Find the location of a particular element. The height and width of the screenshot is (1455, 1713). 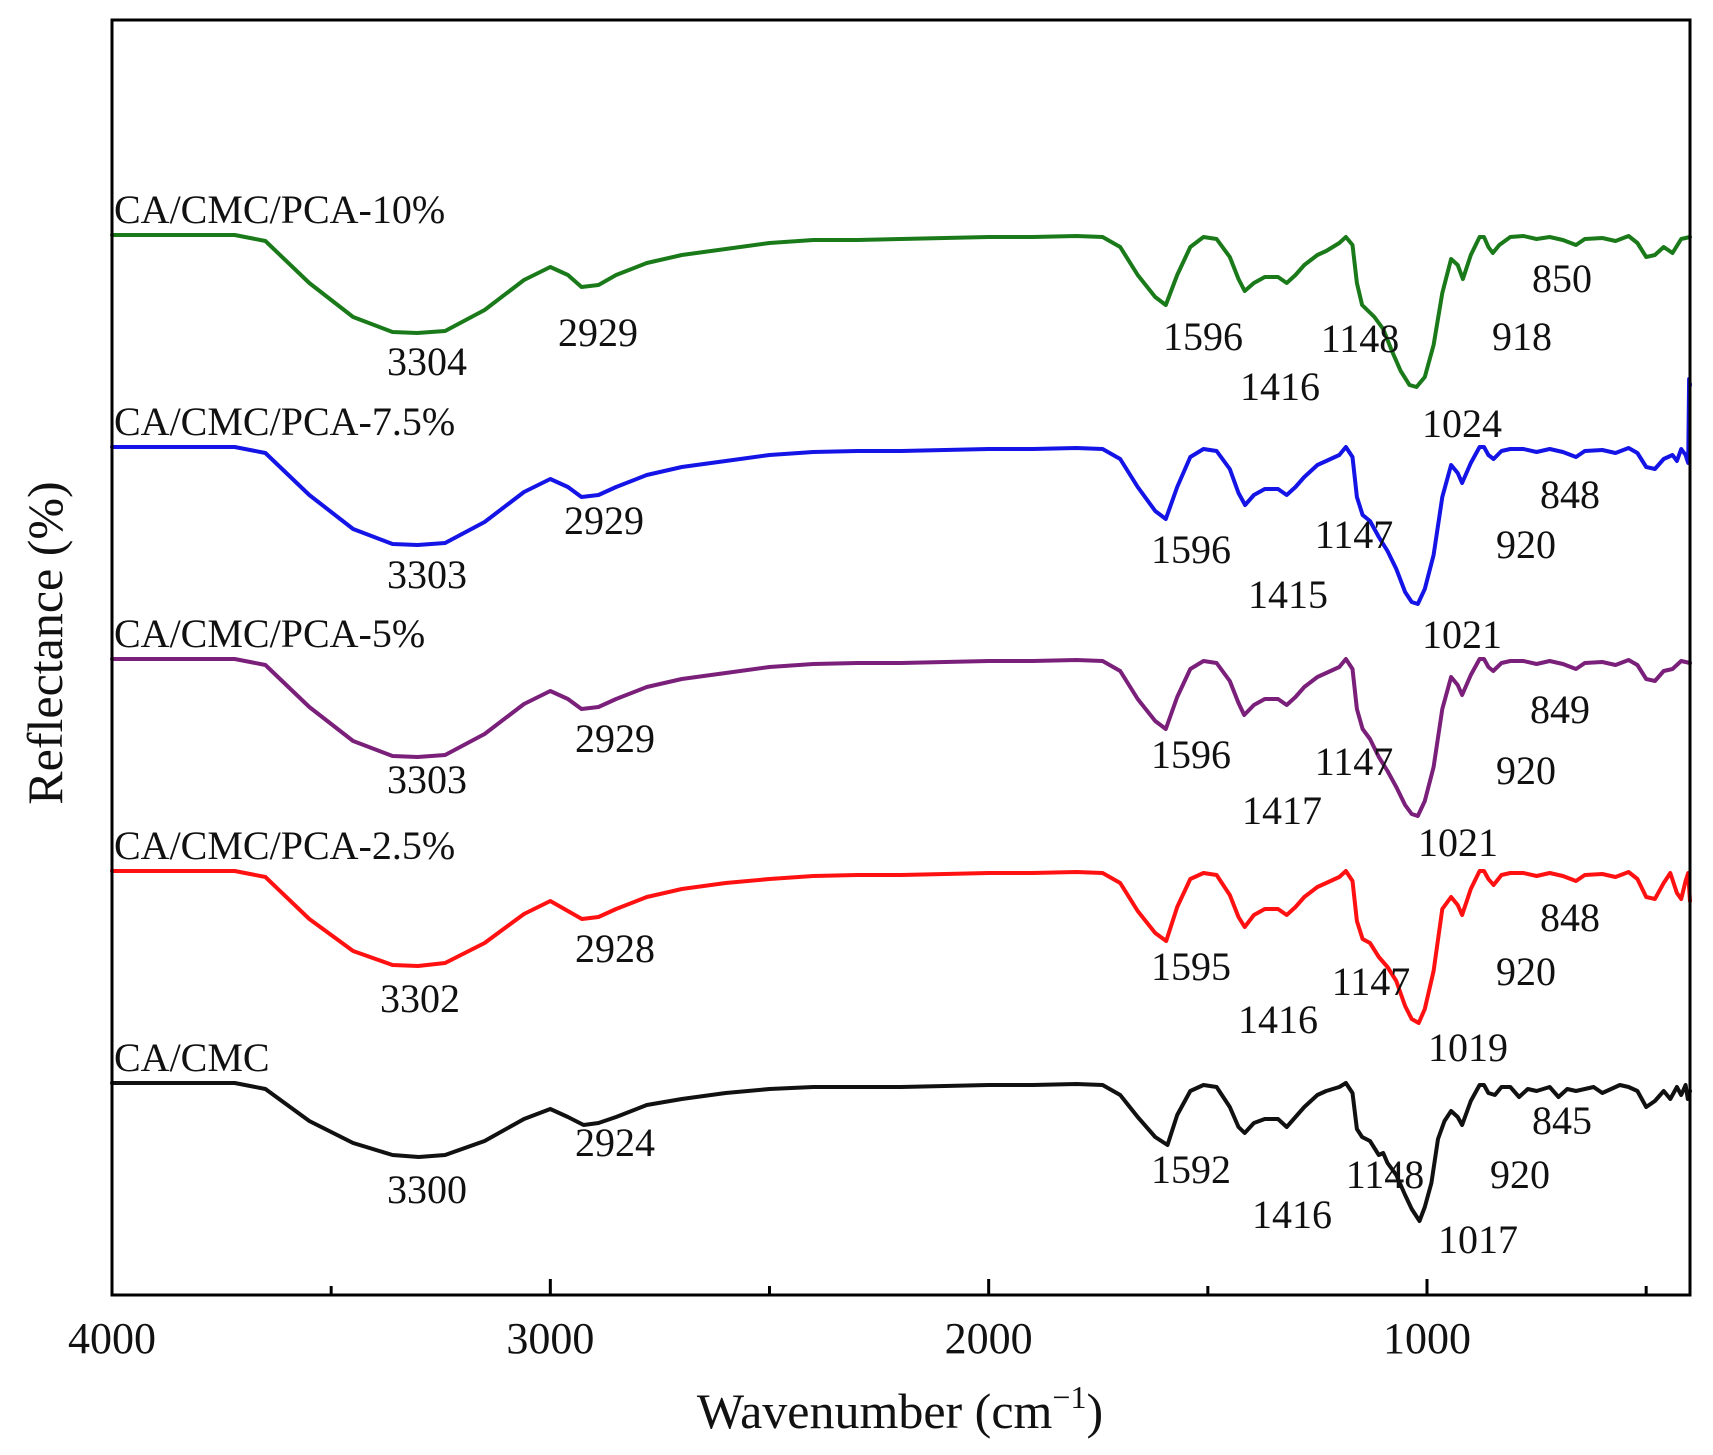

peak-label-ca-cmc-2924: 2924 is located at coordinates (615, 1142).